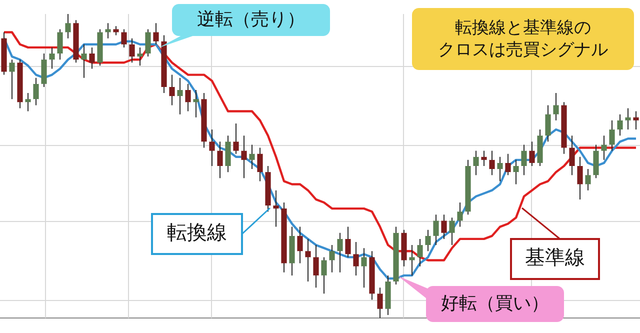 The width and height of the screenshot is (640, 333). Describe the element at coordinates (197, 232) in the screenshot. I see `text: 転換線` at that location.